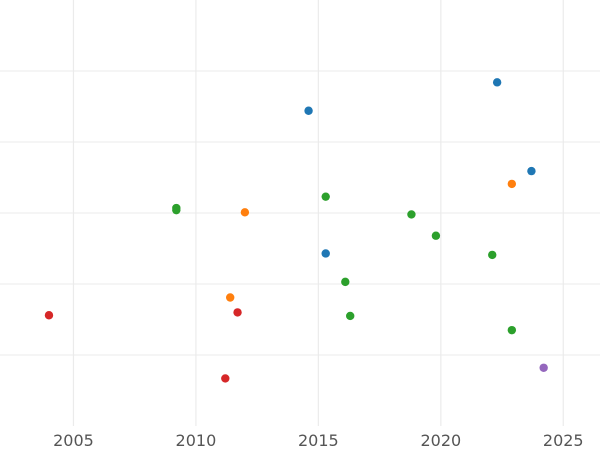  What do you see at coordinates (73, 440) in the screenshot?
I see `x-tick-label-0: 2005` at bounding box center [73, 440].